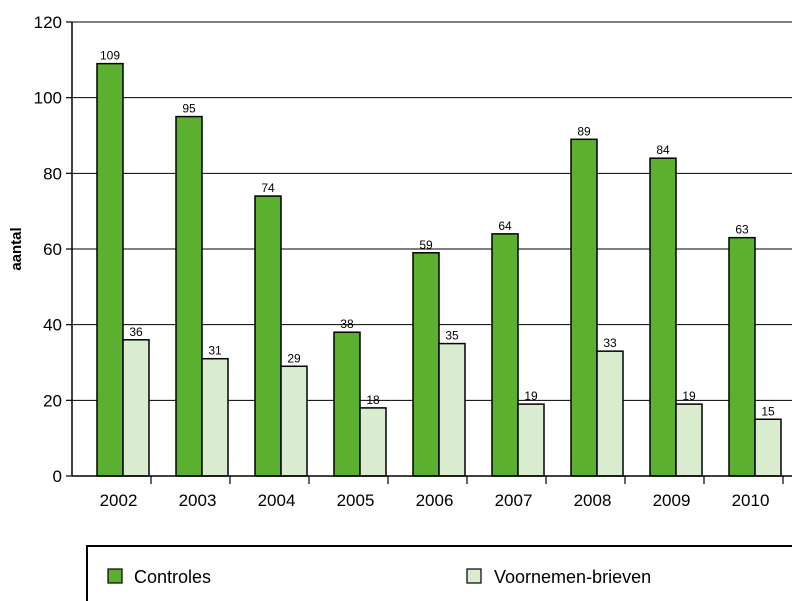 This screenshot has width=792, height=601. What do you see at coordinates (172, 577) in the screenshot?
I see `legend-label-controles: Controles` at bounding box center [172, 577].